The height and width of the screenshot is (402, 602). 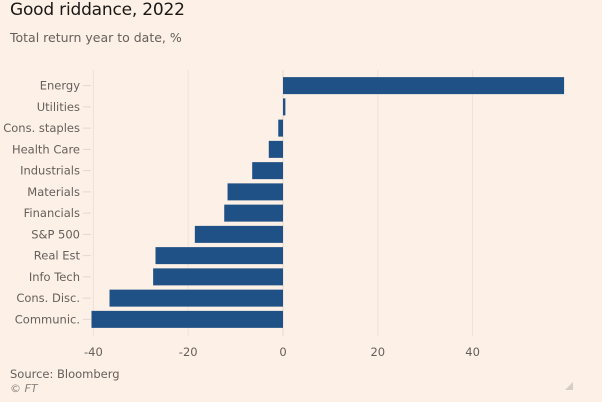 What do you see at coordinates (60, 86) in the screenshot?
I see `category-label: Energy` at bounding box center [60, 86].